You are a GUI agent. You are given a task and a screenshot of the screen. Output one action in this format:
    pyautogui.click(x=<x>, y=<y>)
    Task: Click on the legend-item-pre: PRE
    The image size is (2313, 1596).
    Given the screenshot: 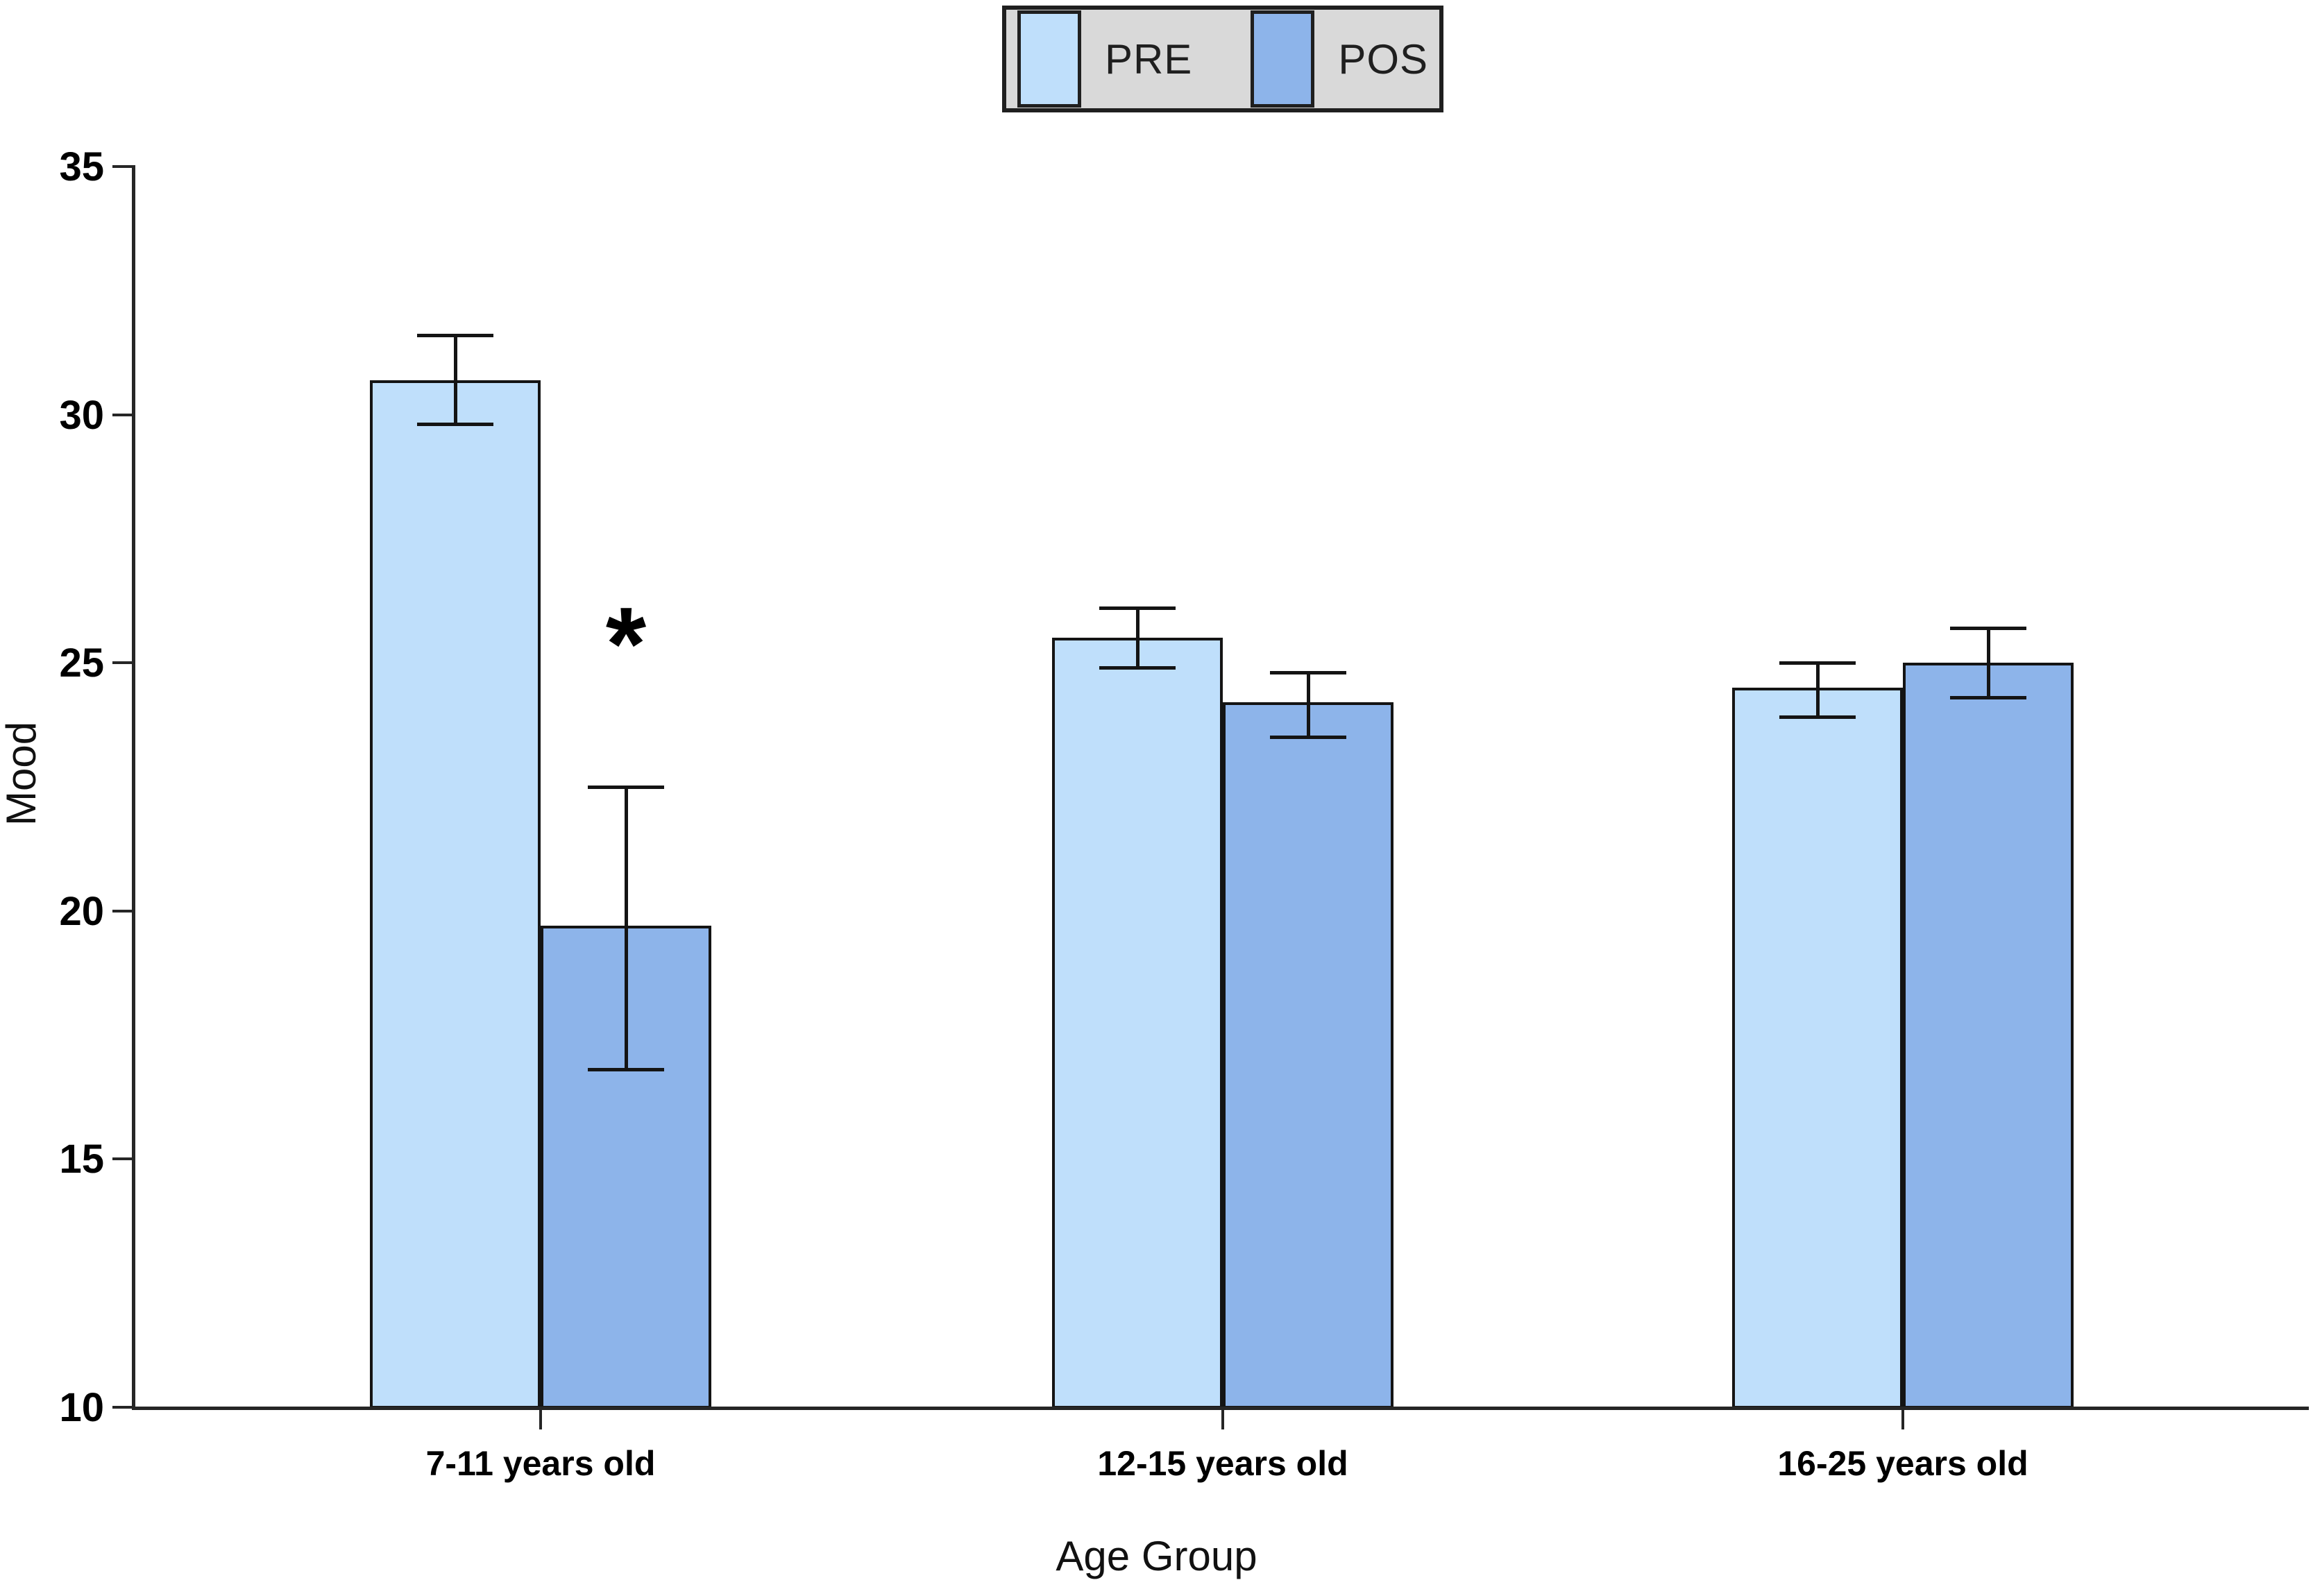 What is the action you would take?
    pyautogui.click(x=1104, y=59)
    